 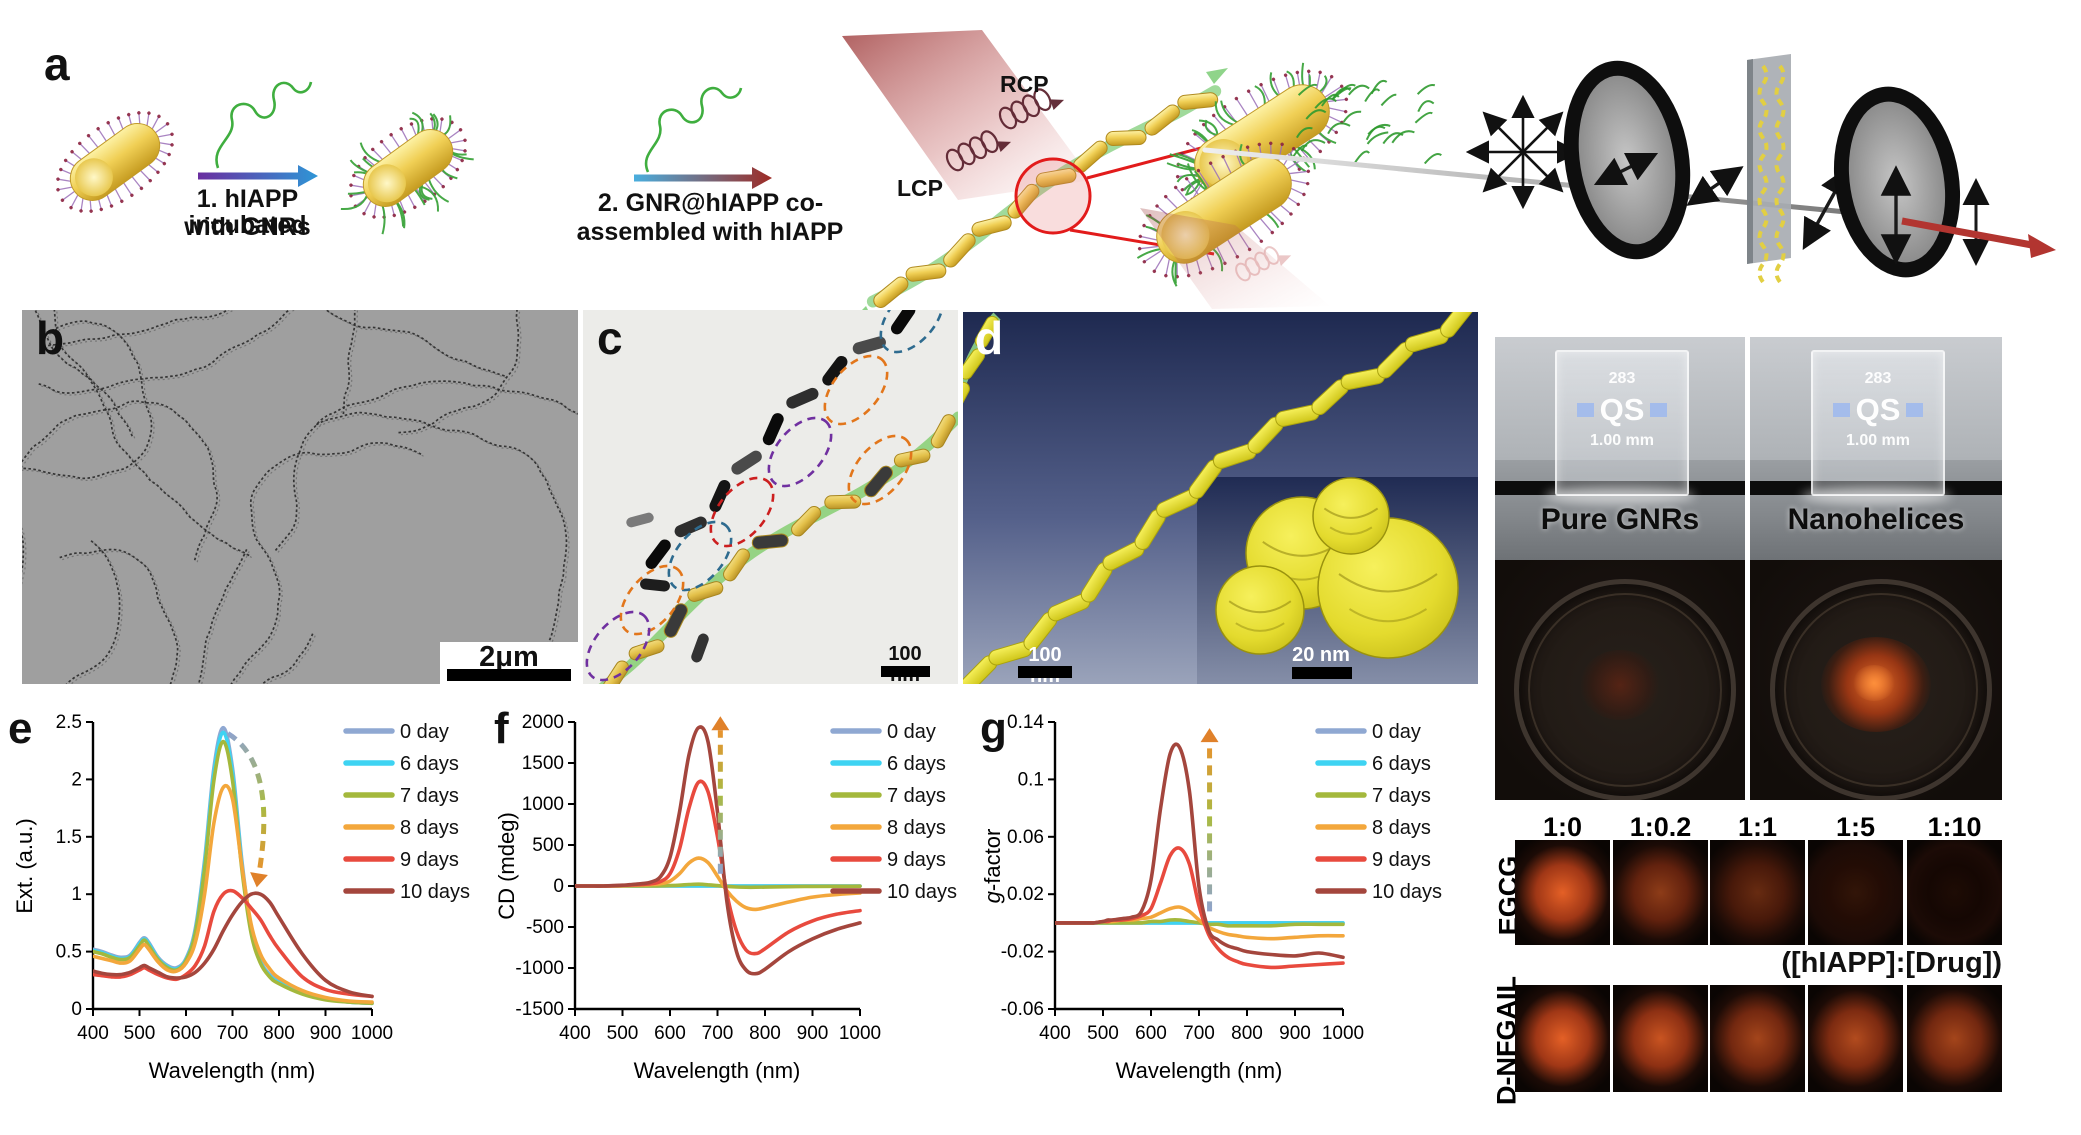 What do you see at coordinates (992, 866) in the screenshot?
I see `svg-text: g-factor` at bounding box center [992, 866].